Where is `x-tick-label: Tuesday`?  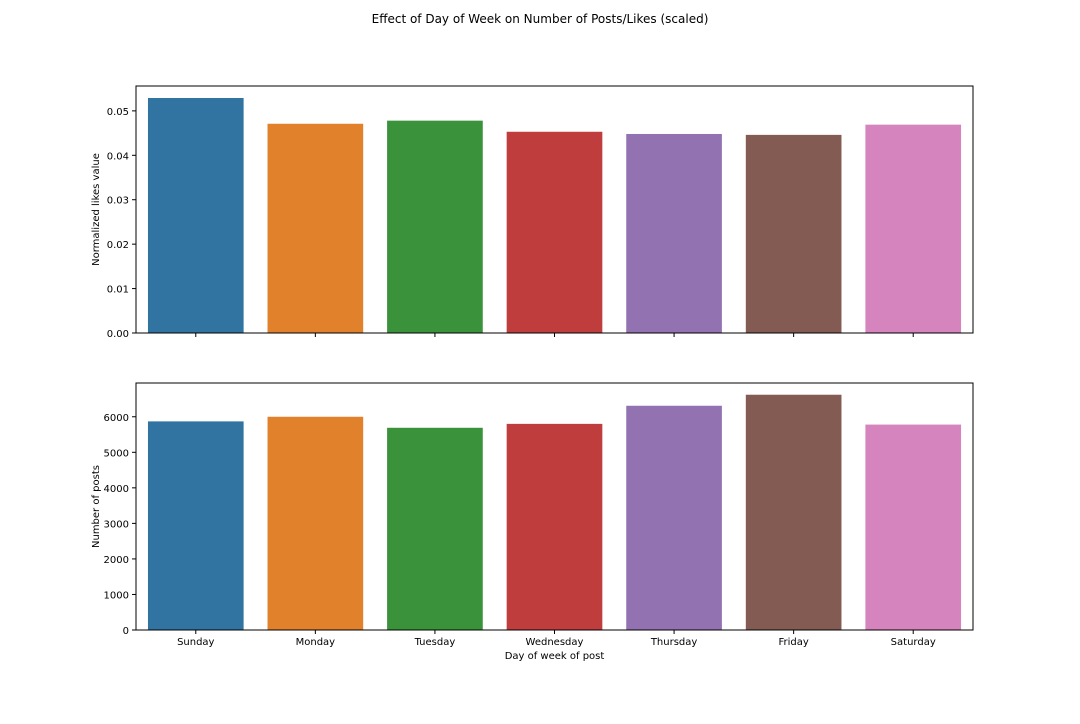
x-tick-label: Tuesday is located at coordinates (435, 642).